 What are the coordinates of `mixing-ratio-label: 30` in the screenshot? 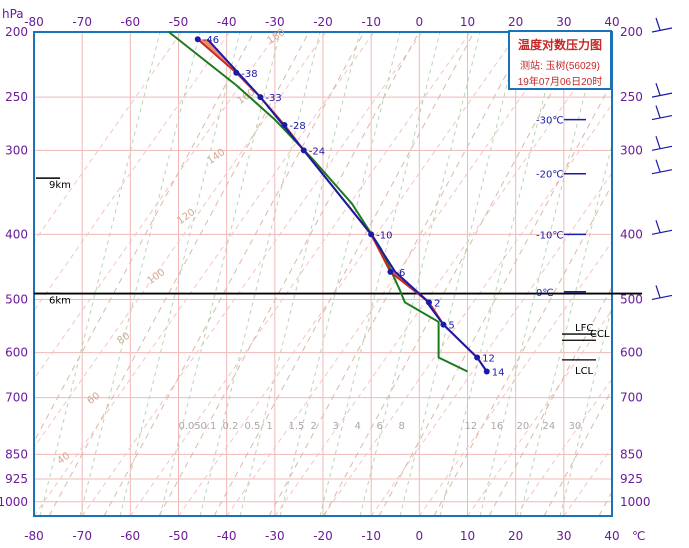 It's located at (575, 426).